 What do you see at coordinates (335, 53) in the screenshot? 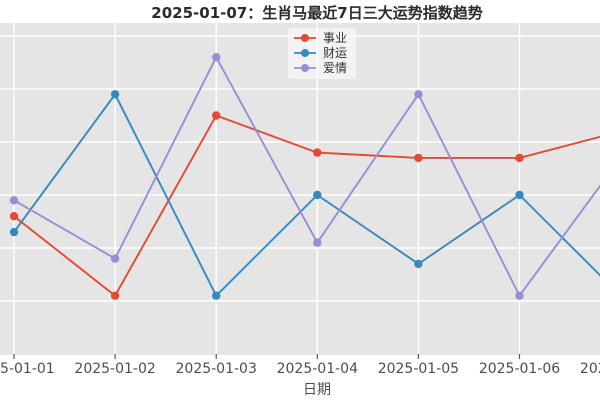
I see `legend-label: 财运` at bounding box center [335, 53].